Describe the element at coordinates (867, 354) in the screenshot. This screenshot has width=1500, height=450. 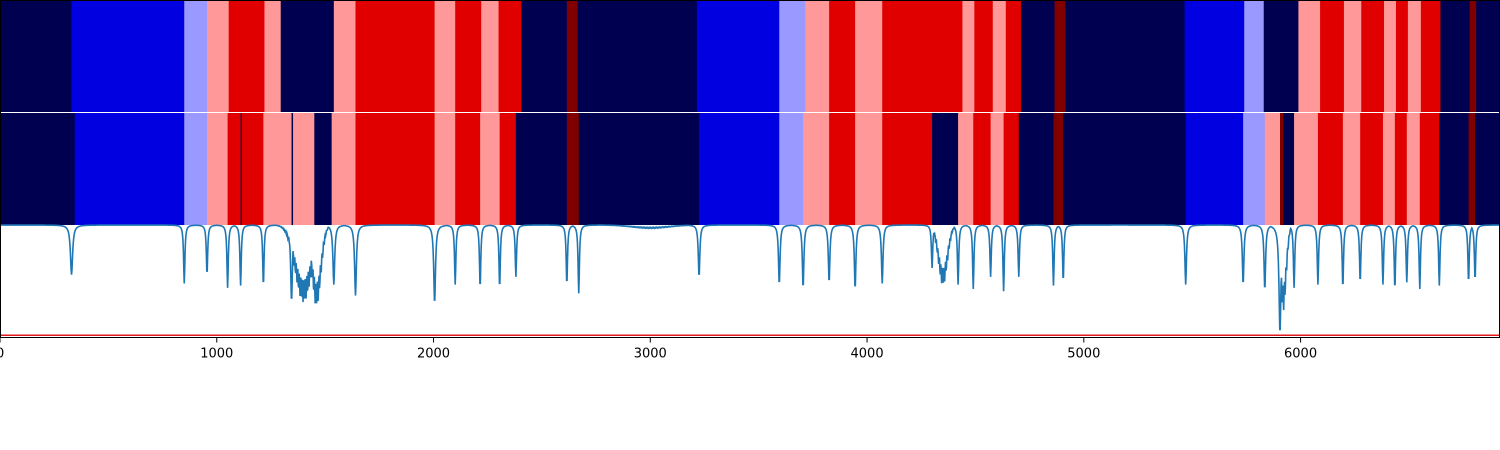
I see `x-tick-label: 4000` at that location.